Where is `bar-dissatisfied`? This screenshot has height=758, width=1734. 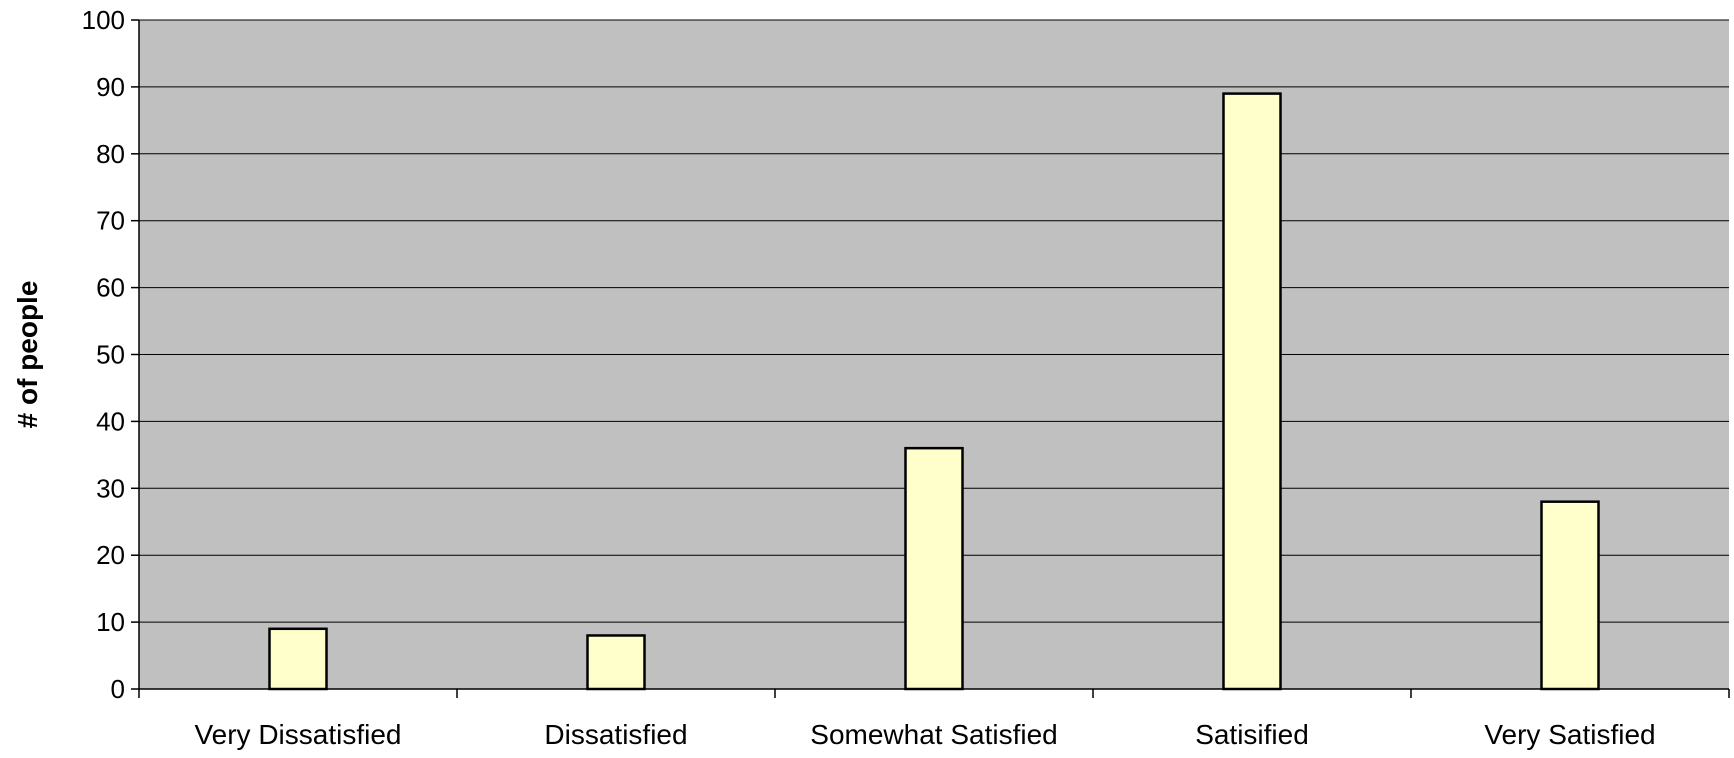 bar-dissatisfied is located at coordinates (616, 662).